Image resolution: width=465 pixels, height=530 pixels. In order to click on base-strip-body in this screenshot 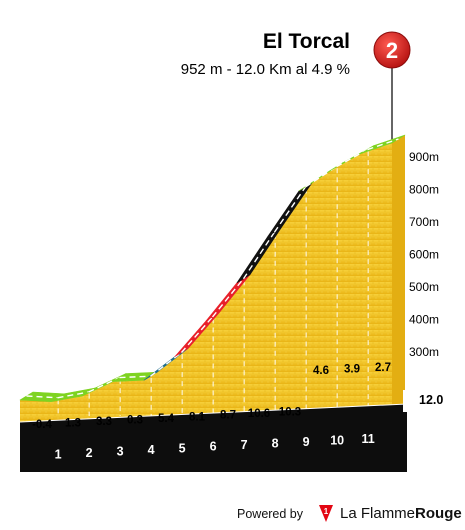, I will do `click(213, 447)`.